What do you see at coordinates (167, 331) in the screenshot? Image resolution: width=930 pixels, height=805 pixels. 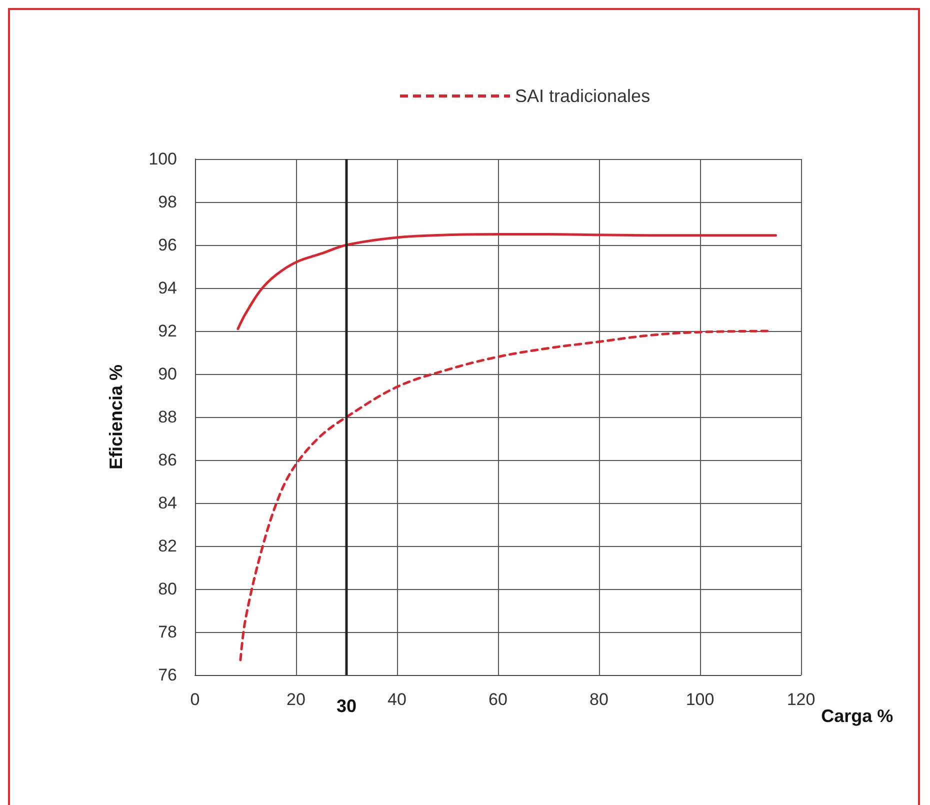 I see `y-tick-label: 92` at bounding box center [167, 331].